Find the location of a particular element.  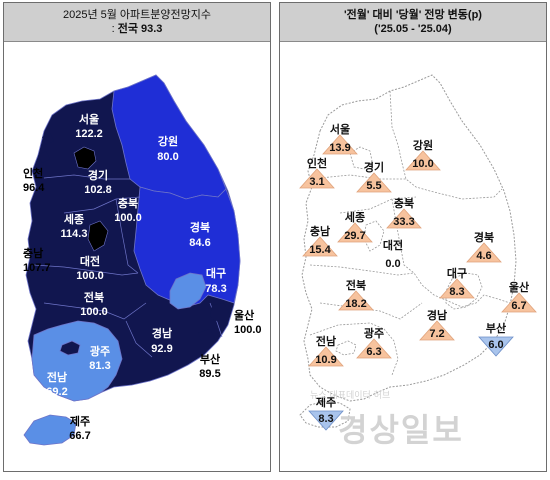

marker-jeju: 제주 8.3 is located at coordinates (326, 413).